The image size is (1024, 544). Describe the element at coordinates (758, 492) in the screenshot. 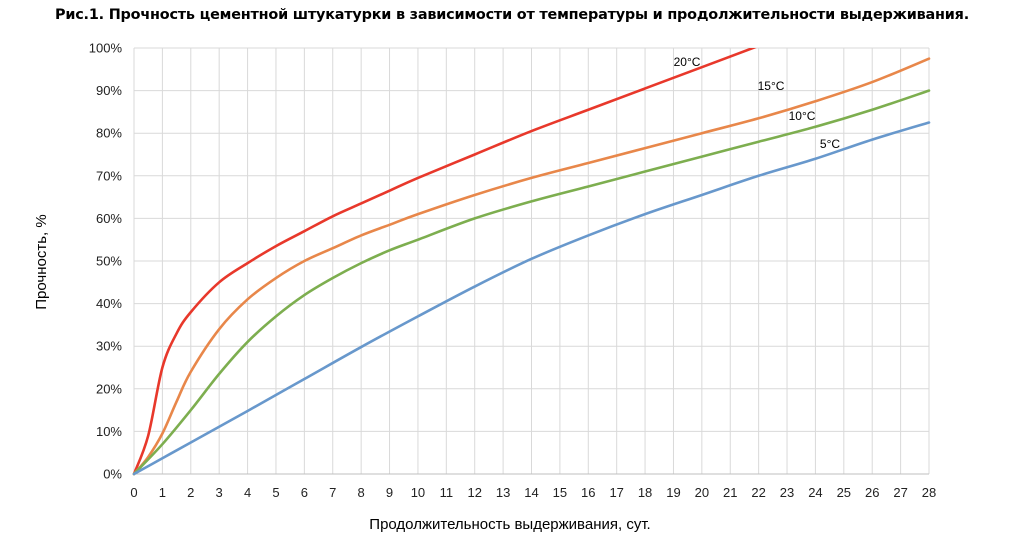

I see `x-tick-label: 22` at that location.